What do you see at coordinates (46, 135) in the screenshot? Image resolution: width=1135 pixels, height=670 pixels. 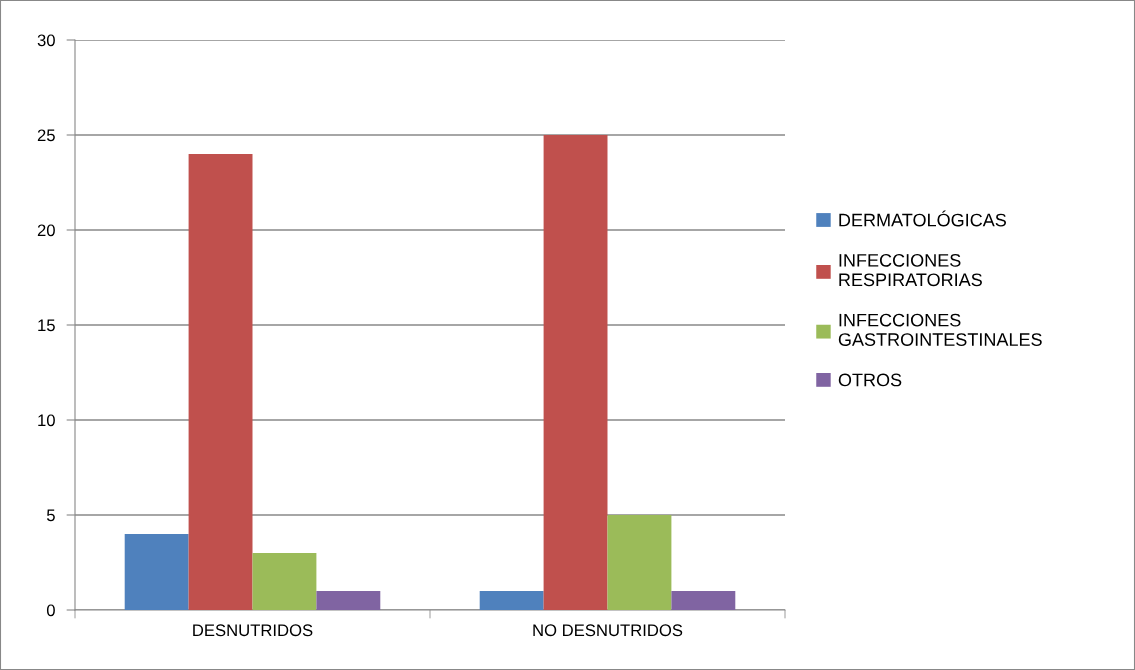 I see `y-tick-label: 25` at bounding box center [46, 135].